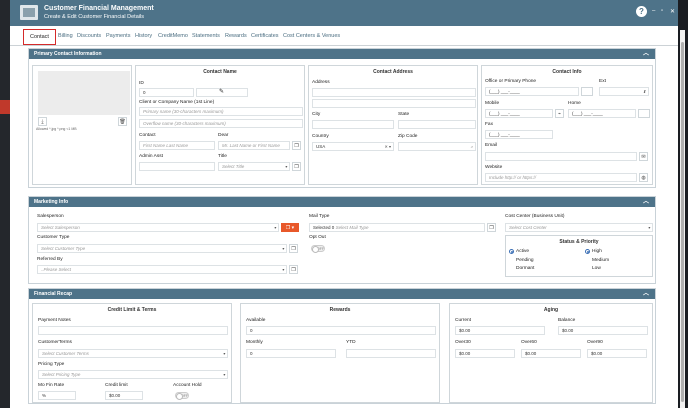  I want to click on tab-certificates: Certificates, so click(265, 36).